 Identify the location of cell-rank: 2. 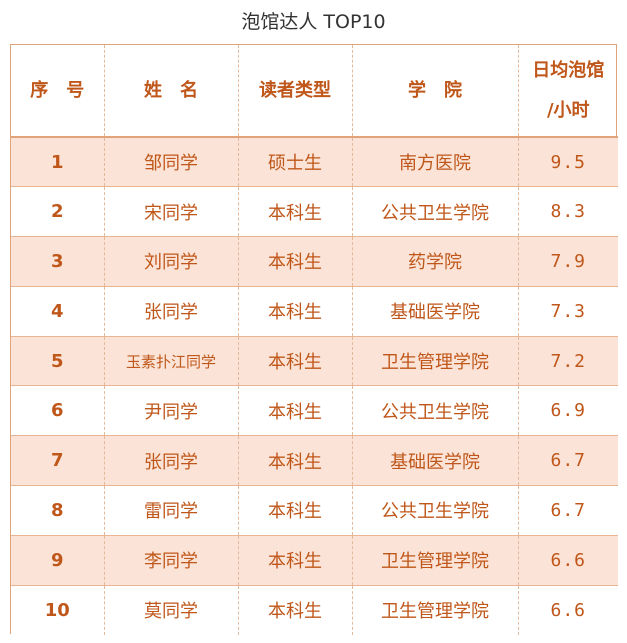
(58, 212).